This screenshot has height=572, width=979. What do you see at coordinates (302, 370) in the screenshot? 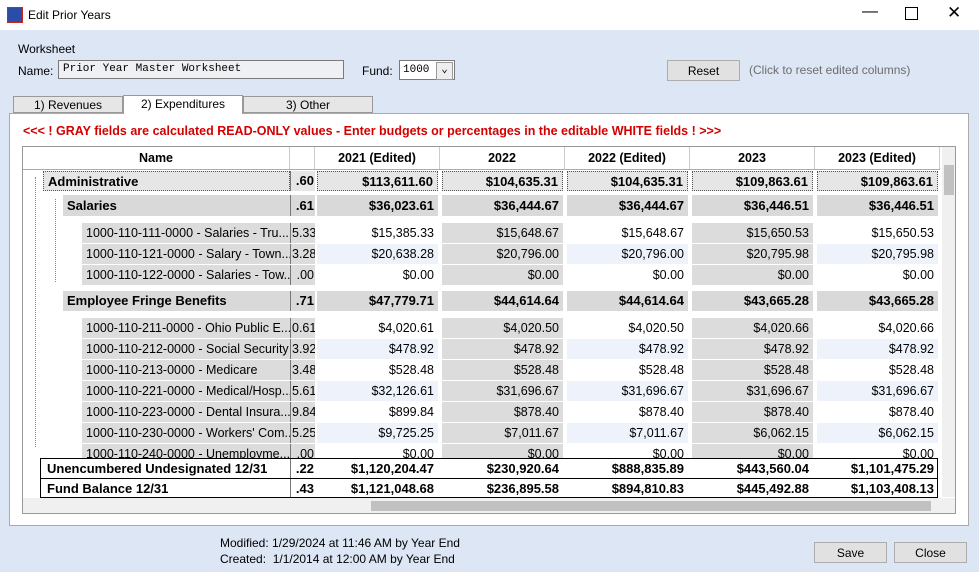
I see `partial-cell: 3.48` at bounding box center [302, 370].